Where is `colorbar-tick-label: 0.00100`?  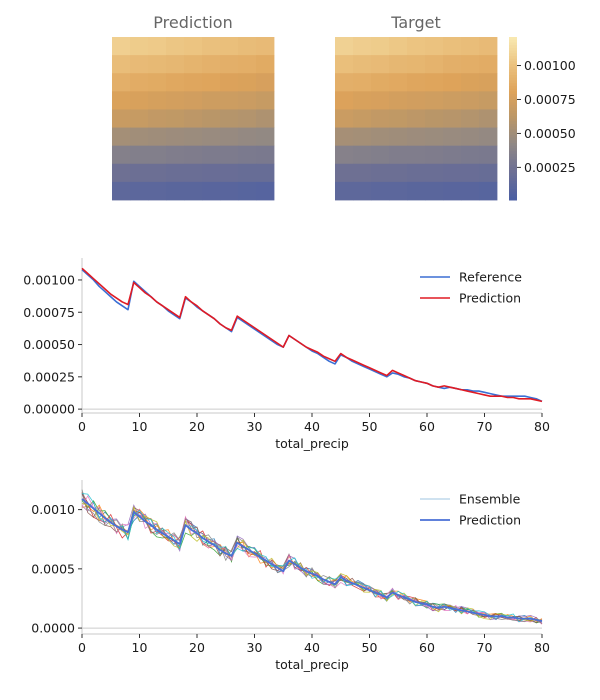 colorbar-tick-label: 0.00100 is located at coordinates (550, 65).